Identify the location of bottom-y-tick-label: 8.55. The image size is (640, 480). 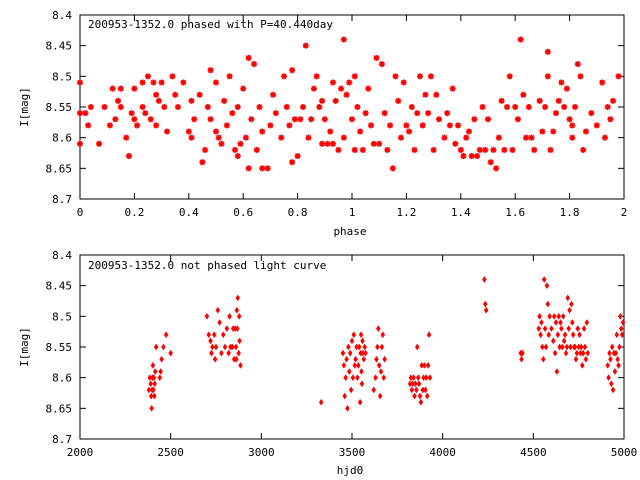
(59, 347).